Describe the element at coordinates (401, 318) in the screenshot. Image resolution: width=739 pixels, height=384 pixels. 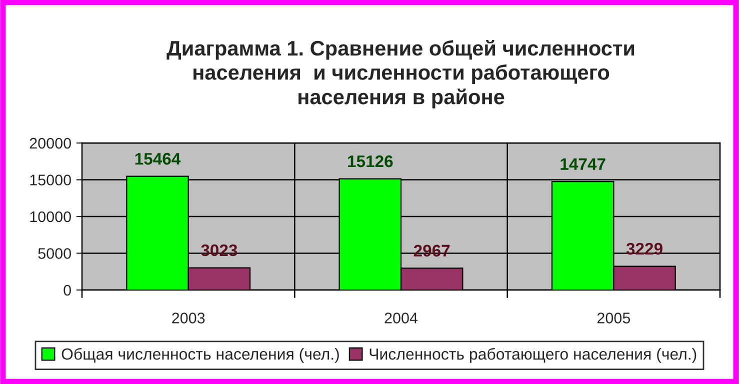
I see `x-tick-label: 2004` at that location.